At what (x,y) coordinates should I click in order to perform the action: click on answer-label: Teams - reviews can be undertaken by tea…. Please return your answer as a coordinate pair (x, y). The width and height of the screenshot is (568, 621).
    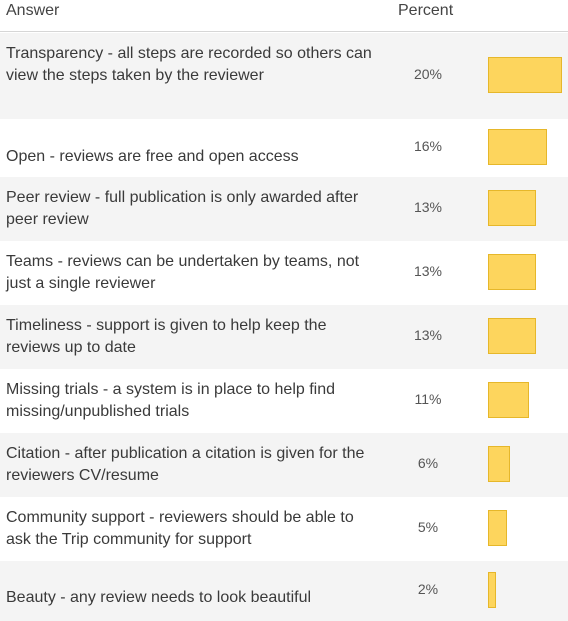
    Looking at the image, I should click on (183, 272).